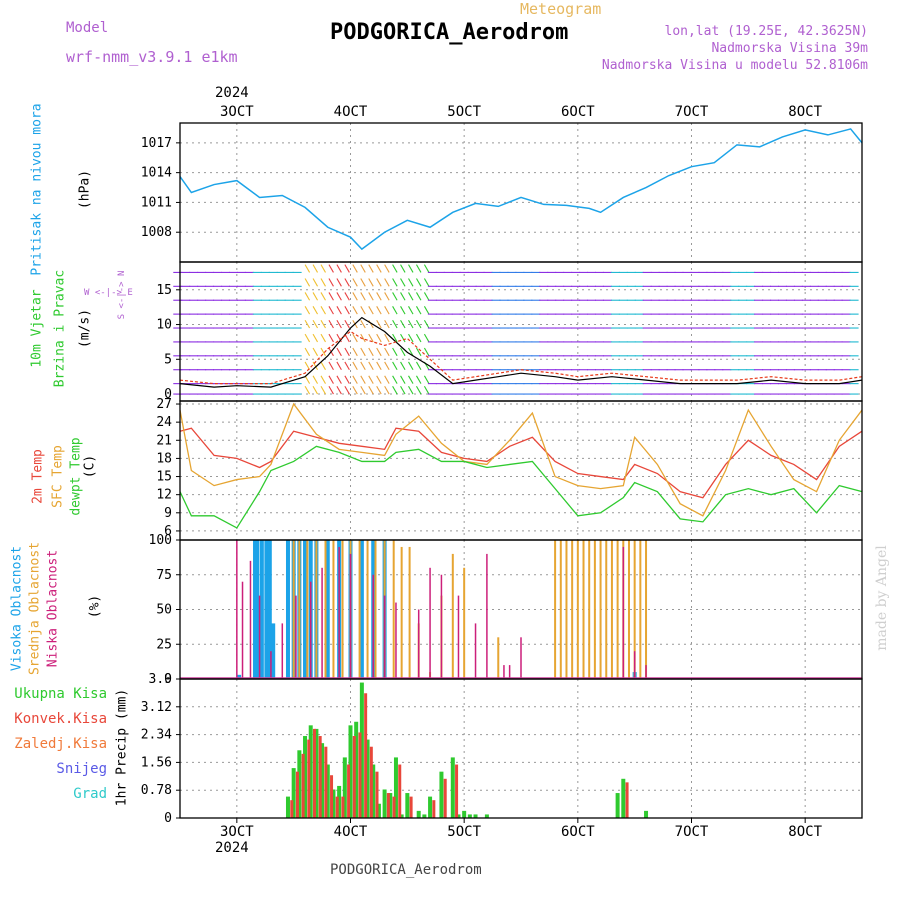  Describe the element at coordinates (734, 65) in the screenshot. I see `model-elevation-text: Nadmorska Visina u modelu 52.8106m` at that location.